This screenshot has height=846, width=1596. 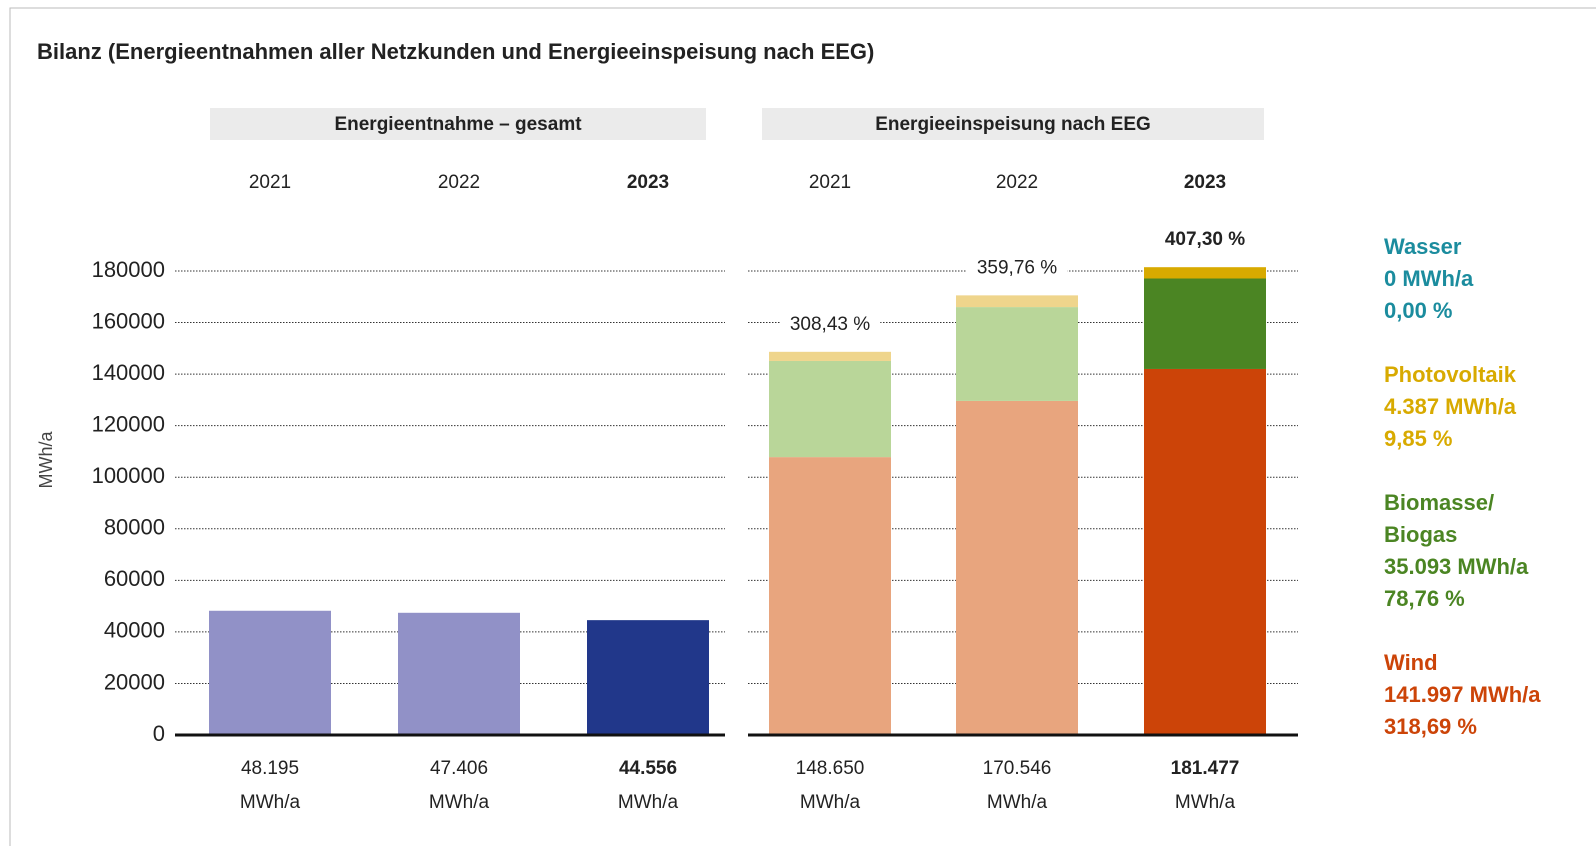 I want to click on y-tick-label: 140000, so click(x=128, y=372).